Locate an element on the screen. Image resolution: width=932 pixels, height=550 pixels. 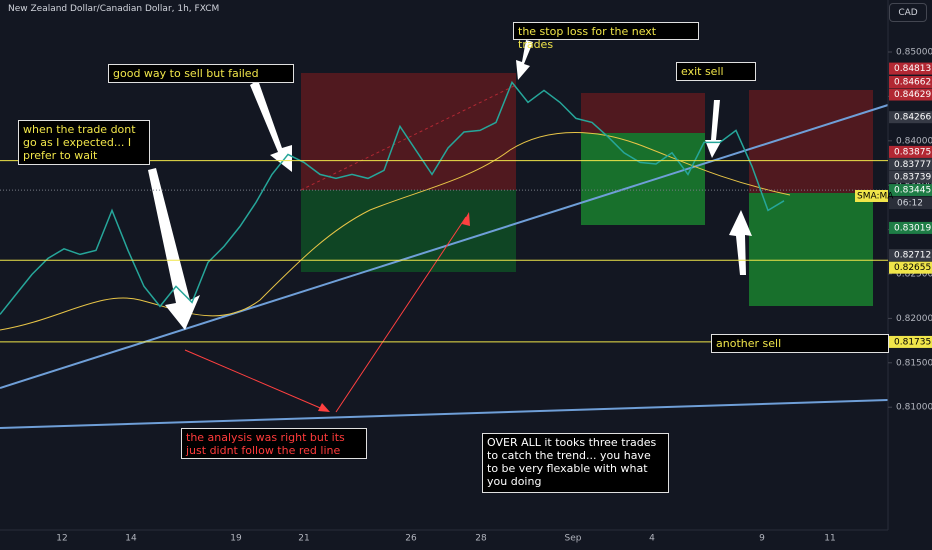
annotation: good way to sell but failed is located at coordinates (201, 73).